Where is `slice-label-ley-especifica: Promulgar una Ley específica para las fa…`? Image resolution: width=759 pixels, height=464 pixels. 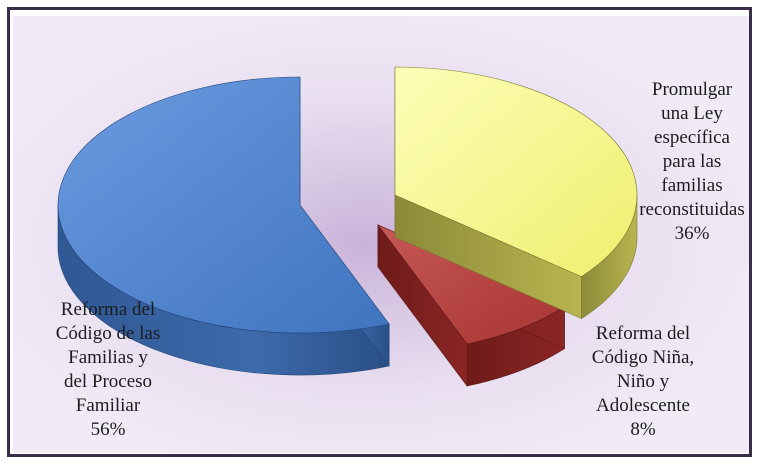
slice-label-ley-especifica: Promulgar una Ley específica para las fa… is located at coordinates (692, 161).